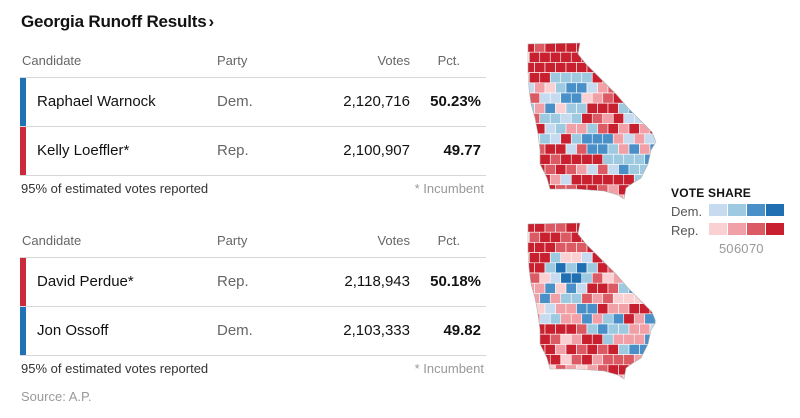 This screenshot has height=418, width=800. What do you see at coordinates (253, 331) in the screenshot?
I see `table-row: Jon Ossoff Dem. 2,103,333 49.82` at bounding box center [253, 331].